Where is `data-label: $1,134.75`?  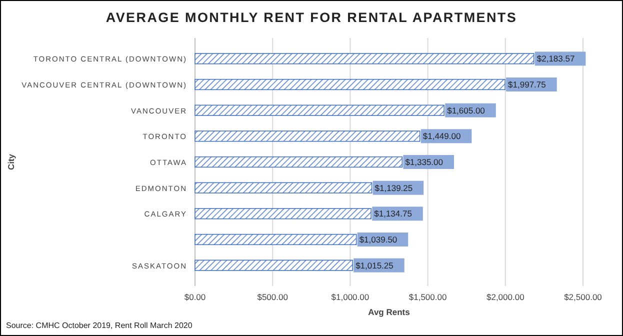 data-label: $1,134.75 is located at coordinates (393, 213).